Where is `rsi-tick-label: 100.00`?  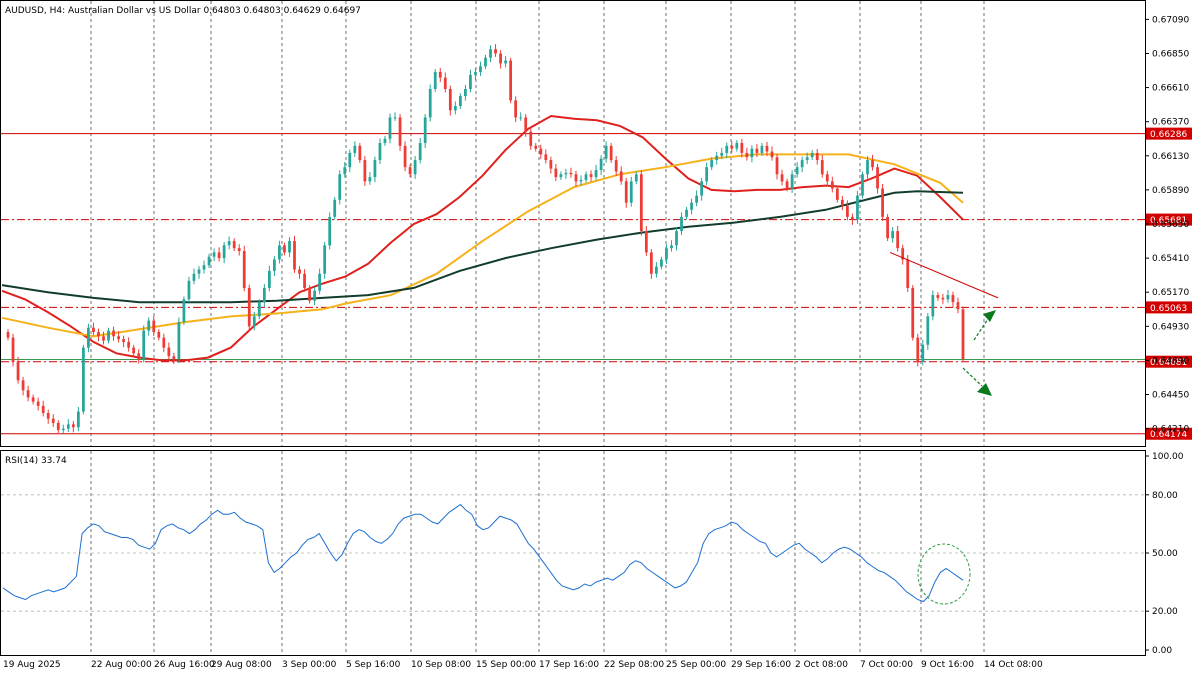 rsi-tick-label: 100.00 is located at coordinates (1168, 457).